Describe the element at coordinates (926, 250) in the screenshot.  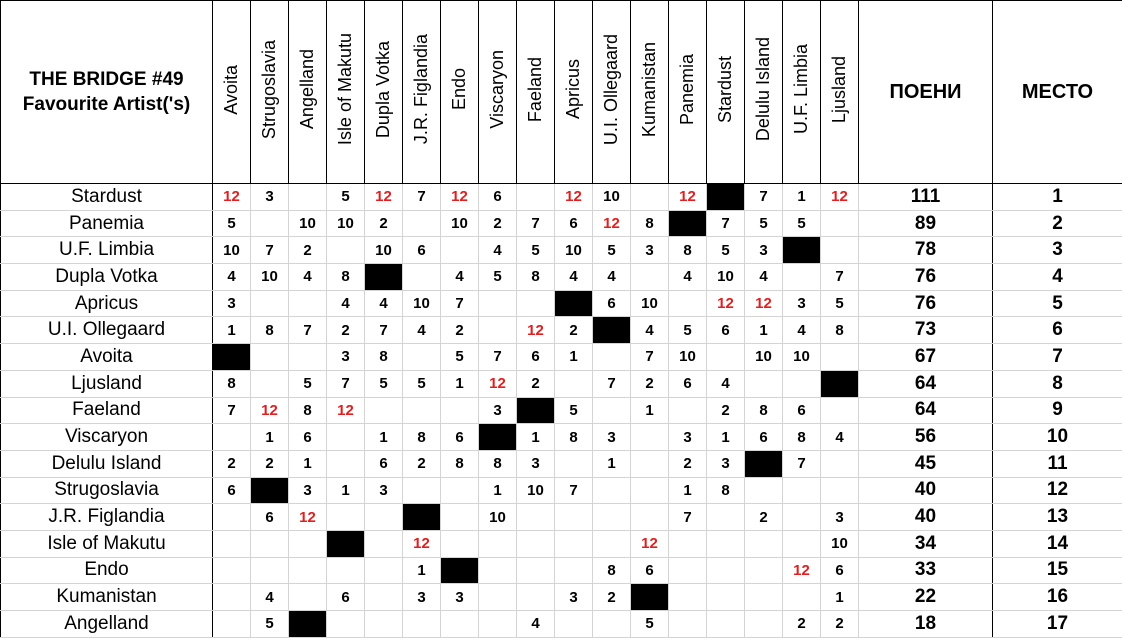
I see `points: 78` at that location.